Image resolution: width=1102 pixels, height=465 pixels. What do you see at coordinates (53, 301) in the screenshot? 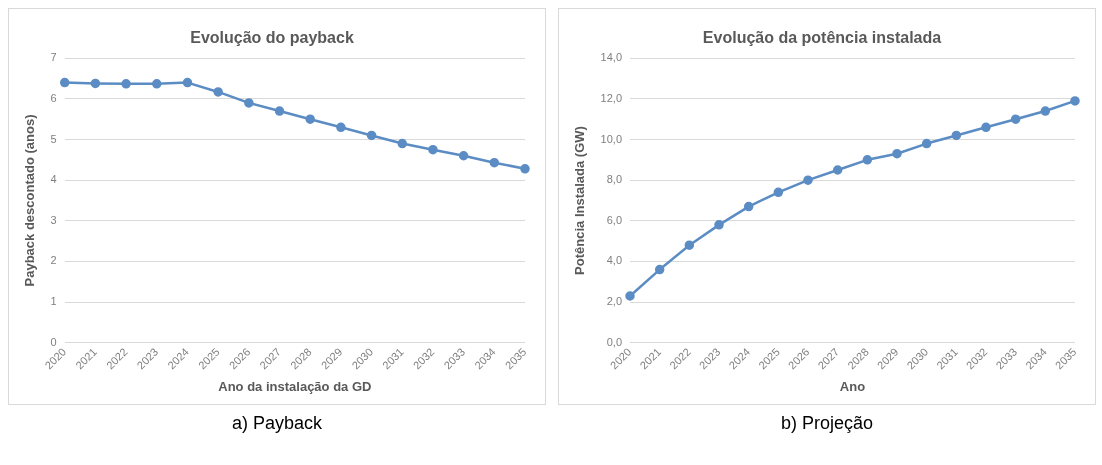
I see `y-tick-label: 1` at bounding box center [53, 301].